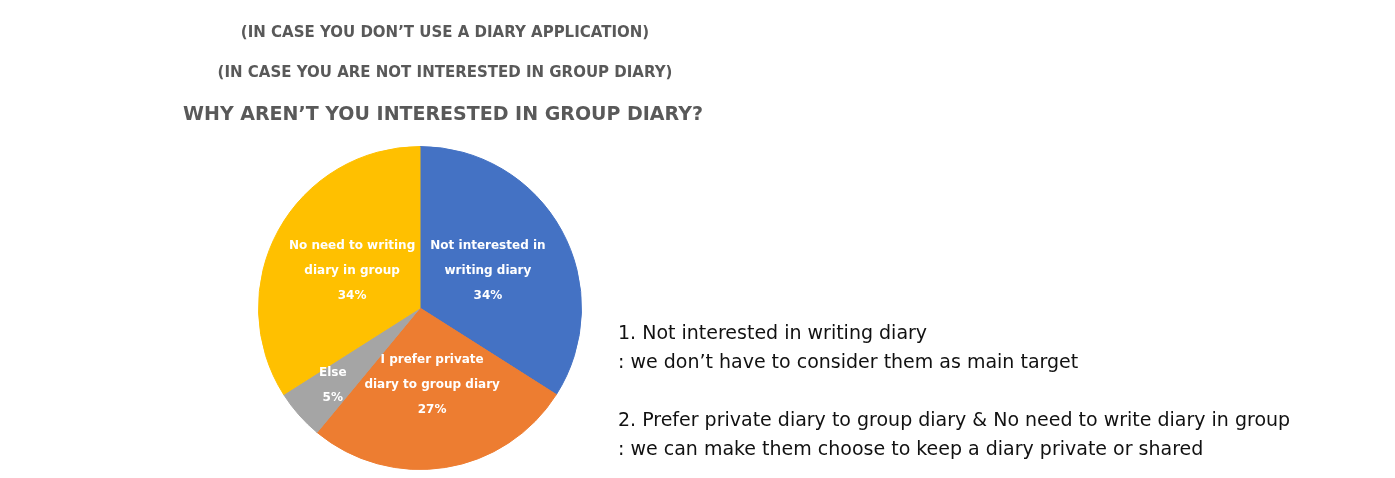 This screenshot has width=1395, height=478. Describe the element at coordinates (773, 332) in the screenshot. I see `text: 1. Not interested in writing diary` at that location.